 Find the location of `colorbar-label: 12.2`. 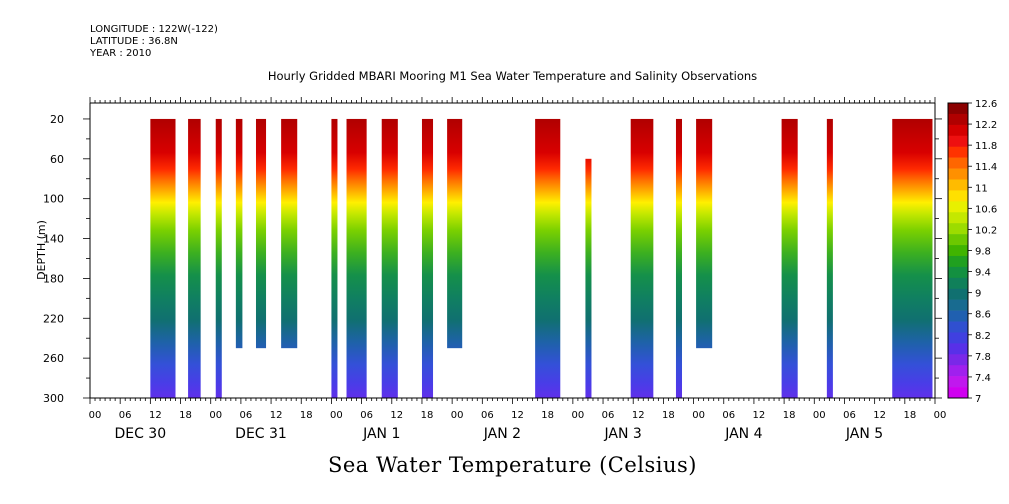

colorbar-label: 12.2 is located at coordinates (986, 125).